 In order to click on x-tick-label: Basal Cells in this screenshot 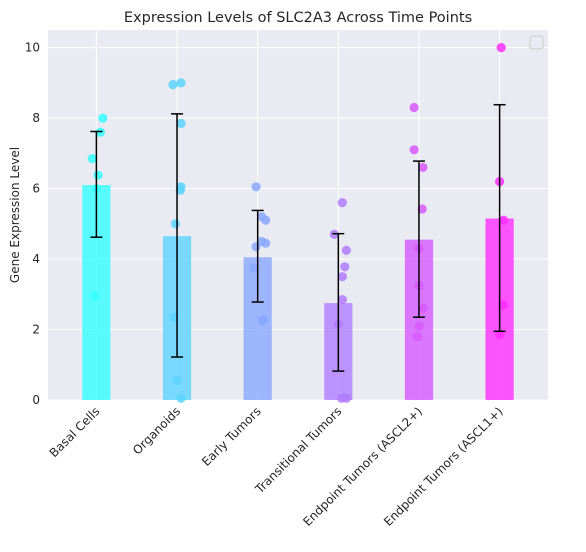, I will do `click(75, 432)`.